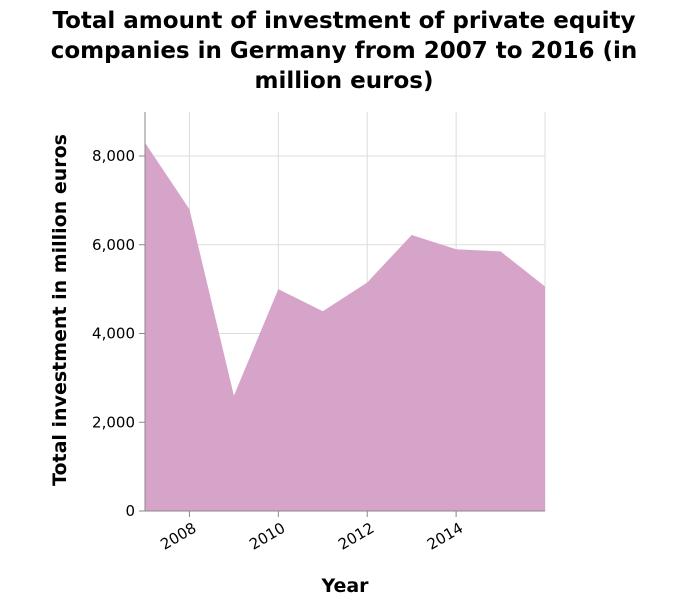 The width and height of the screenshot is (688, 606). What do you see at coordinates (445, 536) in the screenshot?
I see `x-tick-label-3: 2014` at bounding box center [445, 536].